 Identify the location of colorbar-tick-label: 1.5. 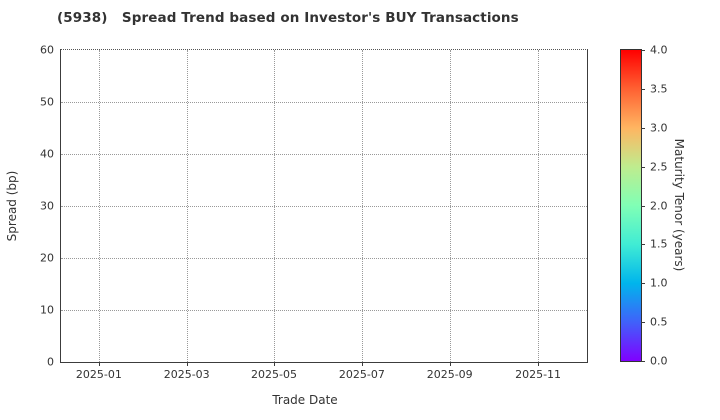
(659, 244).